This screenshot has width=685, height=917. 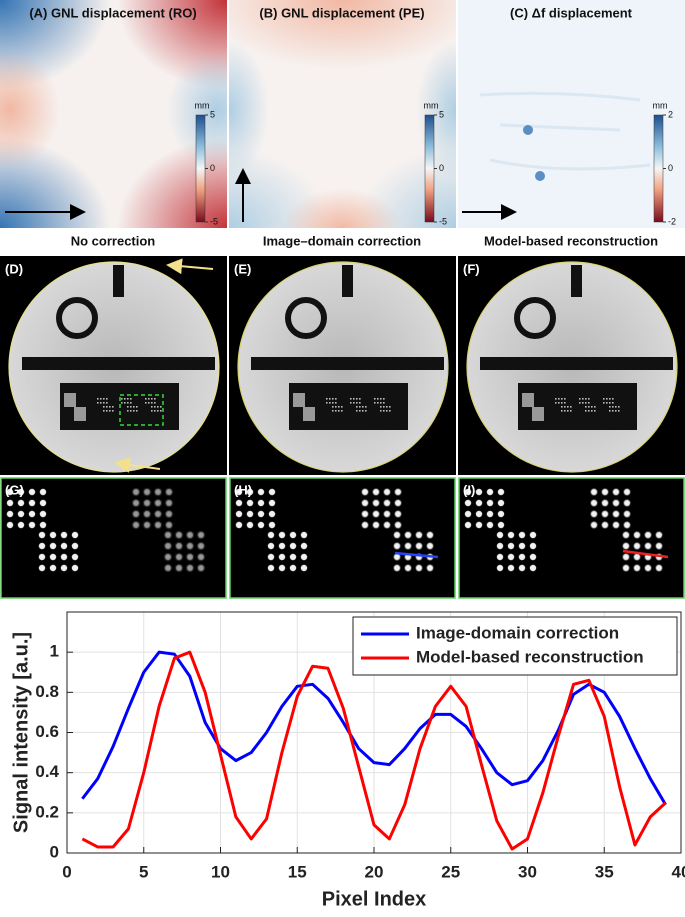 I want to click on y-tick-label: 0.8, so click(x=47, y=691).